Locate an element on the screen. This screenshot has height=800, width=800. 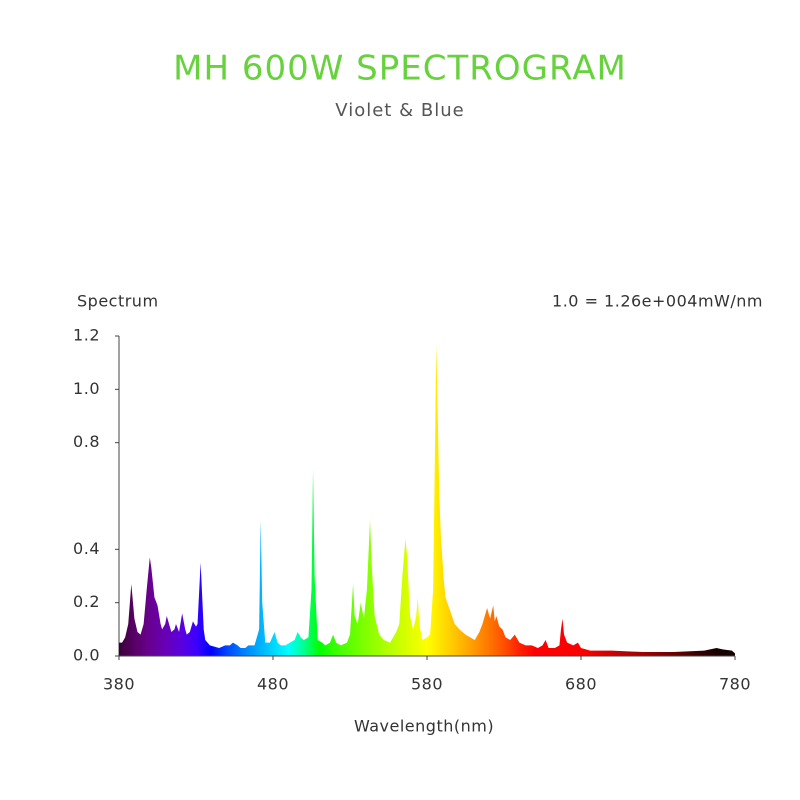
annotation: 1.0 = 1.26e+004mW/nm is located at coordinates (657, 301).